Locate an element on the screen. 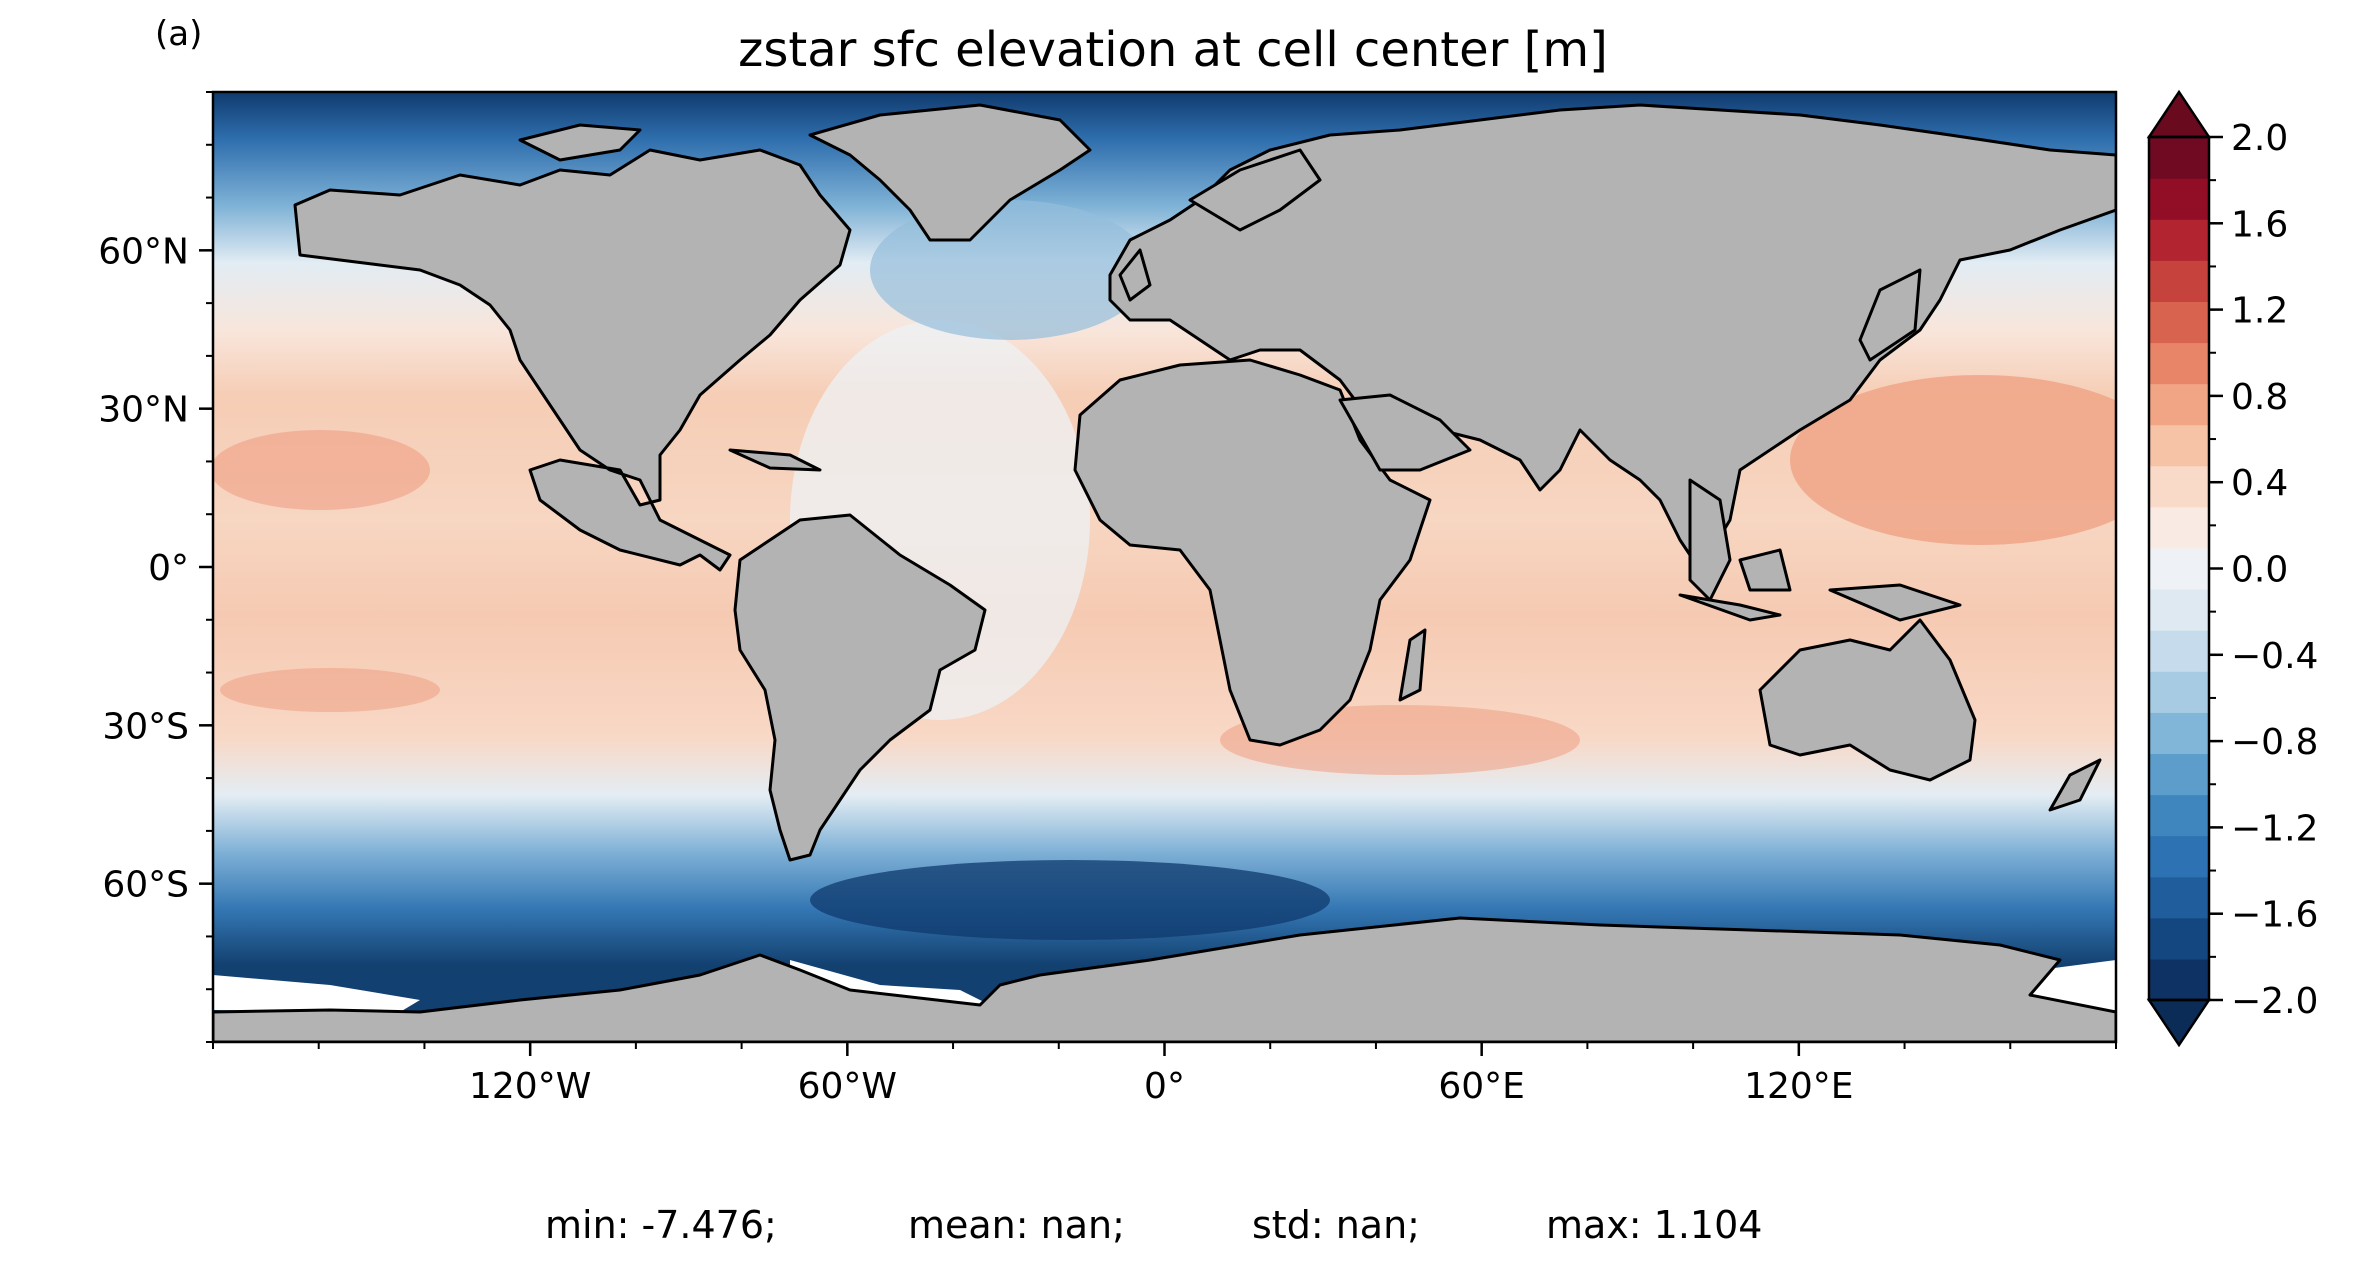  colorbar-tick-label: 1.2 is located at coordinates (2259, 311).